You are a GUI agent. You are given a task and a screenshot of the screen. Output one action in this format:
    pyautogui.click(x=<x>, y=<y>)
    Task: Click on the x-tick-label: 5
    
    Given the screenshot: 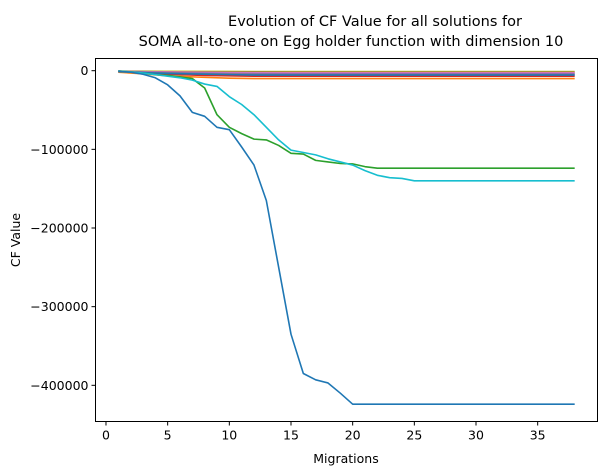 What is the action you would take?
    pyautogui.click(x=168, y=435)
    